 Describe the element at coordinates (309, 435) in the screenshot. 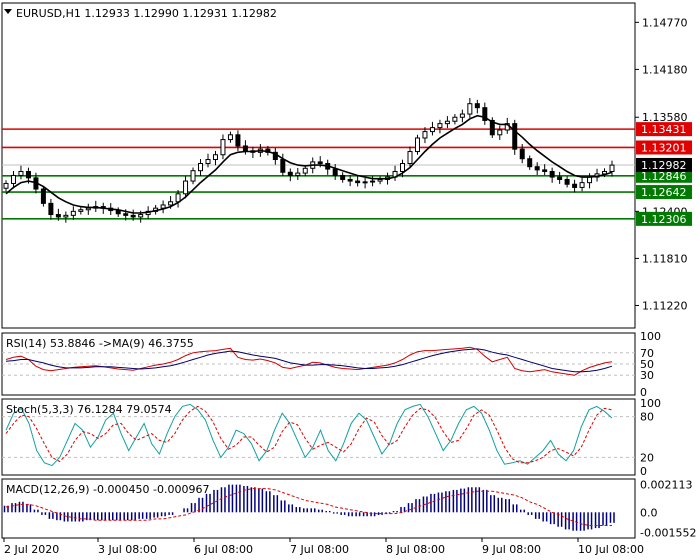

I see `stoch-main-line` at that location.